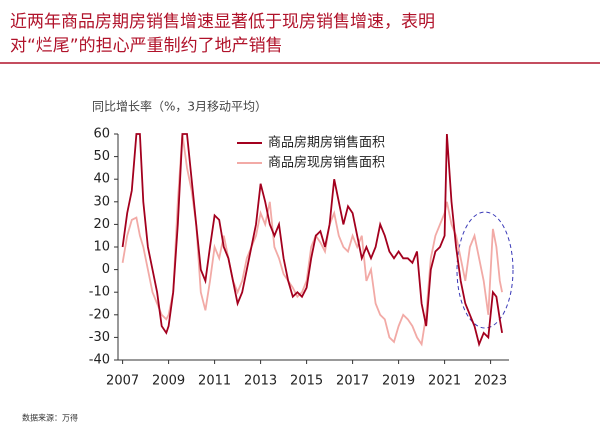  I want to click on x-tick-label: 2009, so click(168, 381).